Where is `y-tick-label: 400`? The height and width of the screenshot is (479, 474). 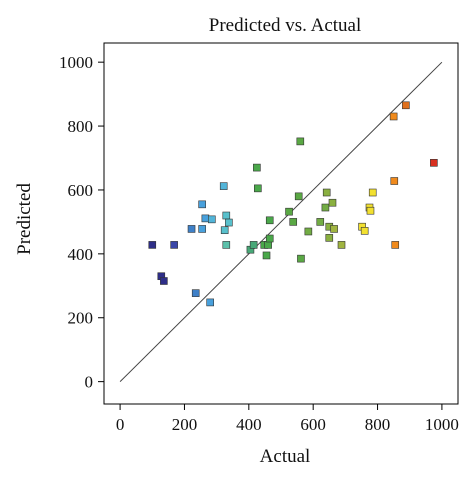
y-tick-label: 400 is located at coordinates (81, 254).